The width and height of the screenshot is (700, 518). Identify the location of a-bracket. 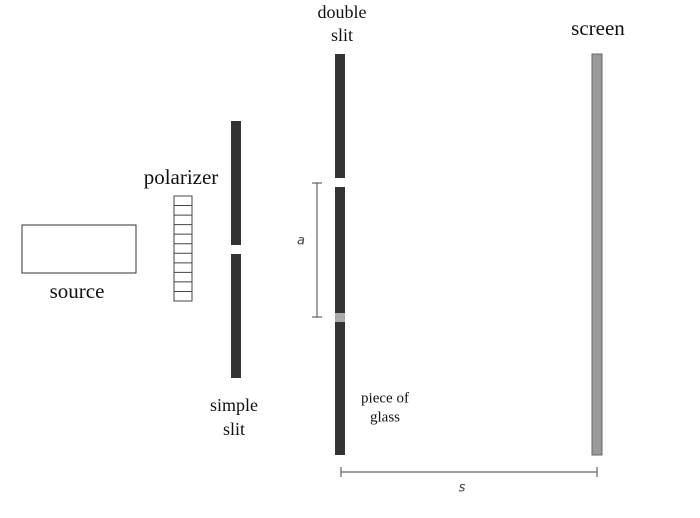
(317, 250).